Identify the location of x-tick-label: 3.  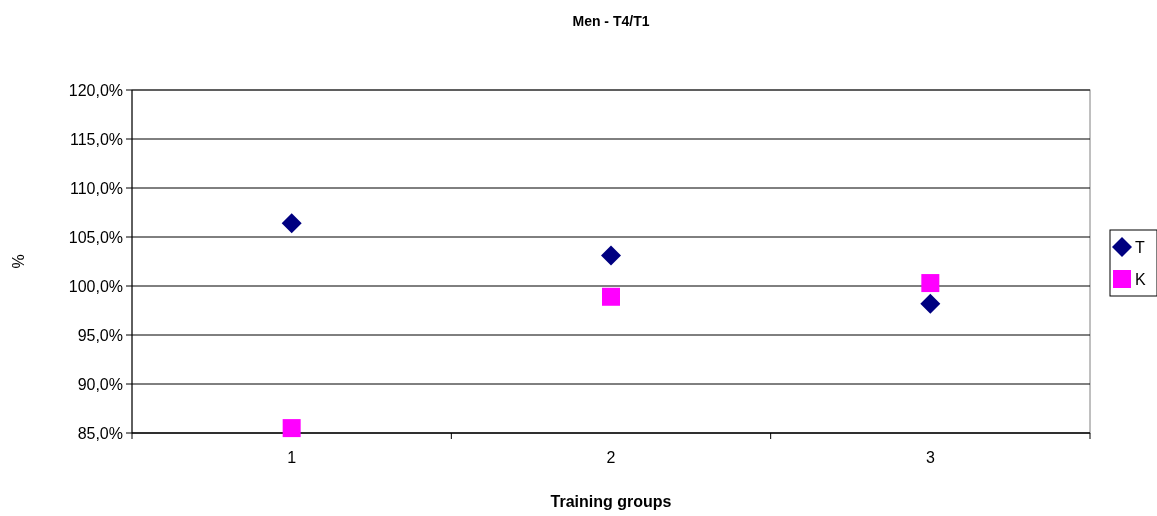
(930, 457).